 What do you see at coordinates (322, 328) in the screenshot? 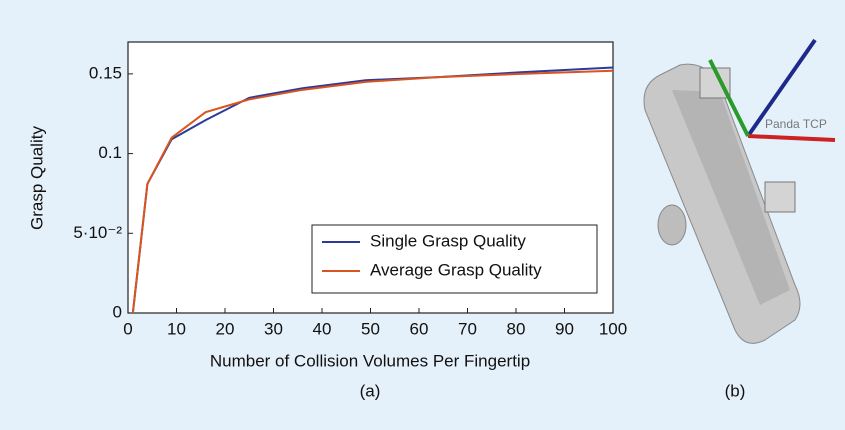
I see `x-tick-label: 40` at bounding box center [322, 328].